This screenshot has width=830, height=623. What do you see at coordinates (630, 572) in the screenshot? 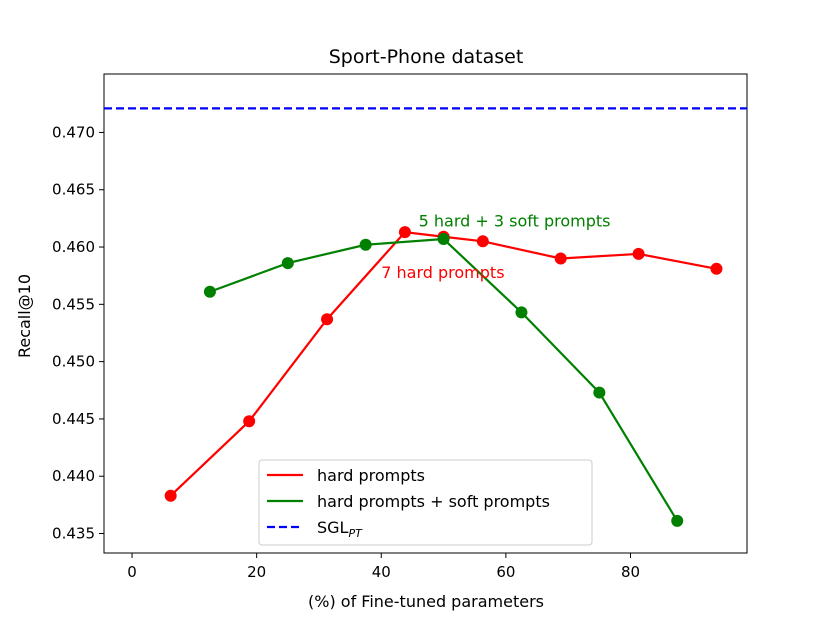
I see `x-tick-label: 80` at bounding box center [630, 572].